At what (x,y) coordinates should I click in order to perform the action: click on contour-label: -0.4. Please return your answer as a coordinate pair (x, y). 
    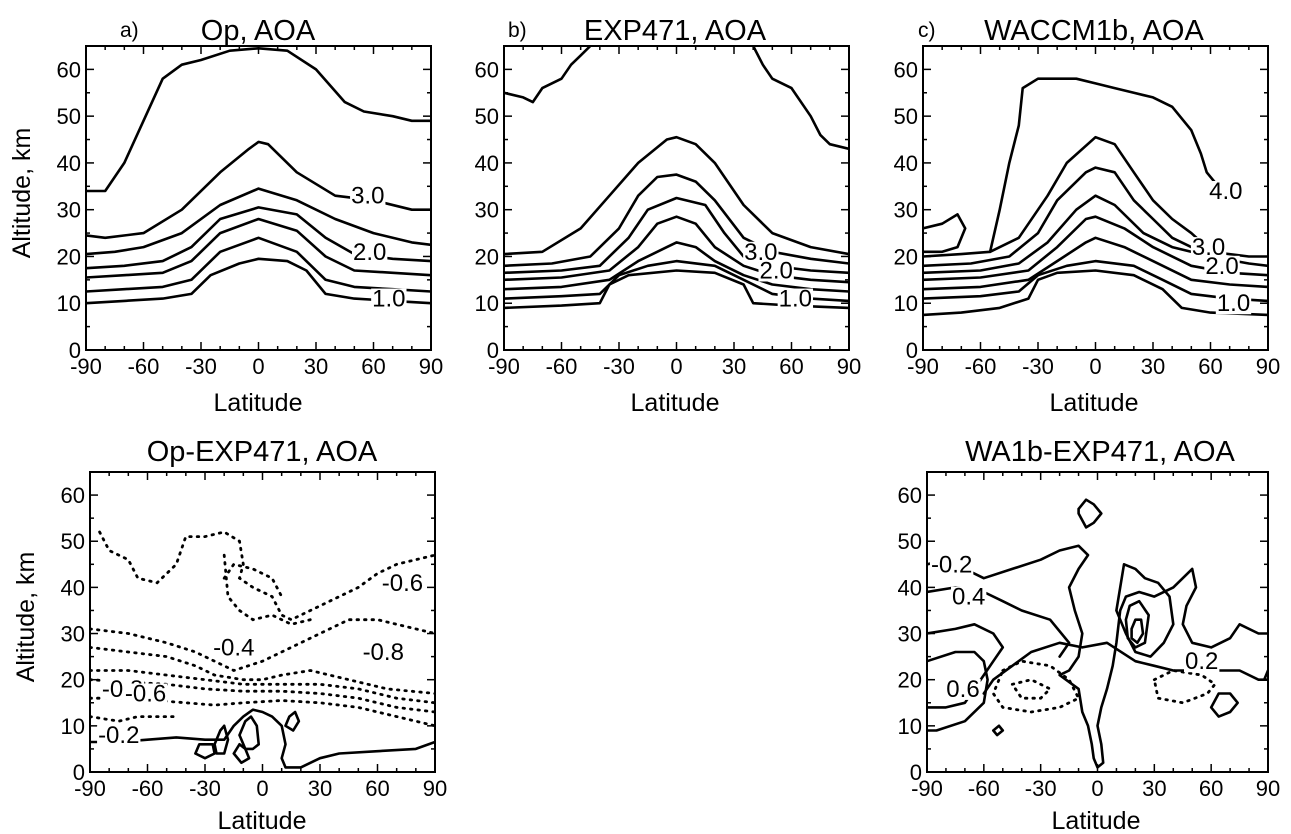
    Looking at the image, I should click on (233, 647).